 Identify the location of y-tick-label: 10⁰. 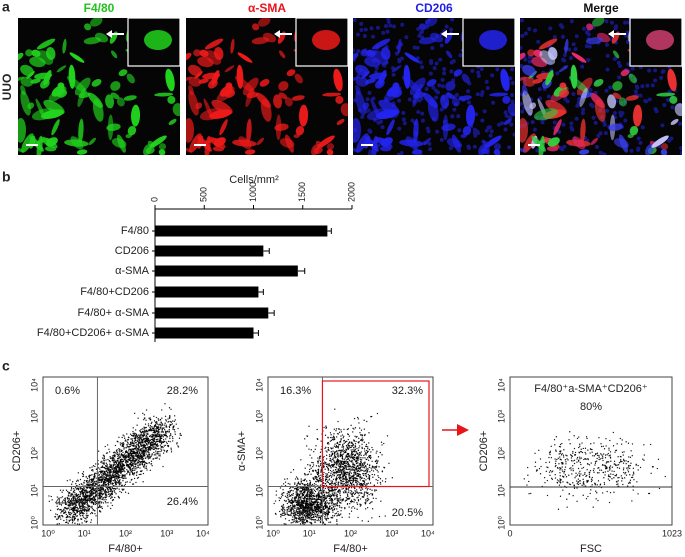
(34, 523).